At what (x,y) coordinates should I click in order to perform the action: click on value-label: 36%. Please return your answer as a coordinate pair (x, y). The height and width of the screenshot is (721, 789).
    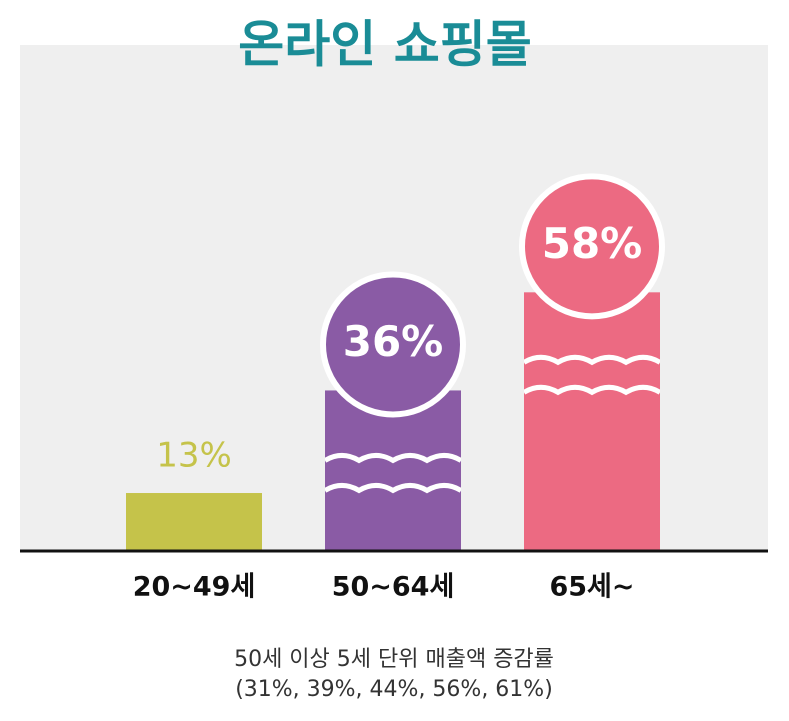
    Looking at the image, I should click on (393, 341).